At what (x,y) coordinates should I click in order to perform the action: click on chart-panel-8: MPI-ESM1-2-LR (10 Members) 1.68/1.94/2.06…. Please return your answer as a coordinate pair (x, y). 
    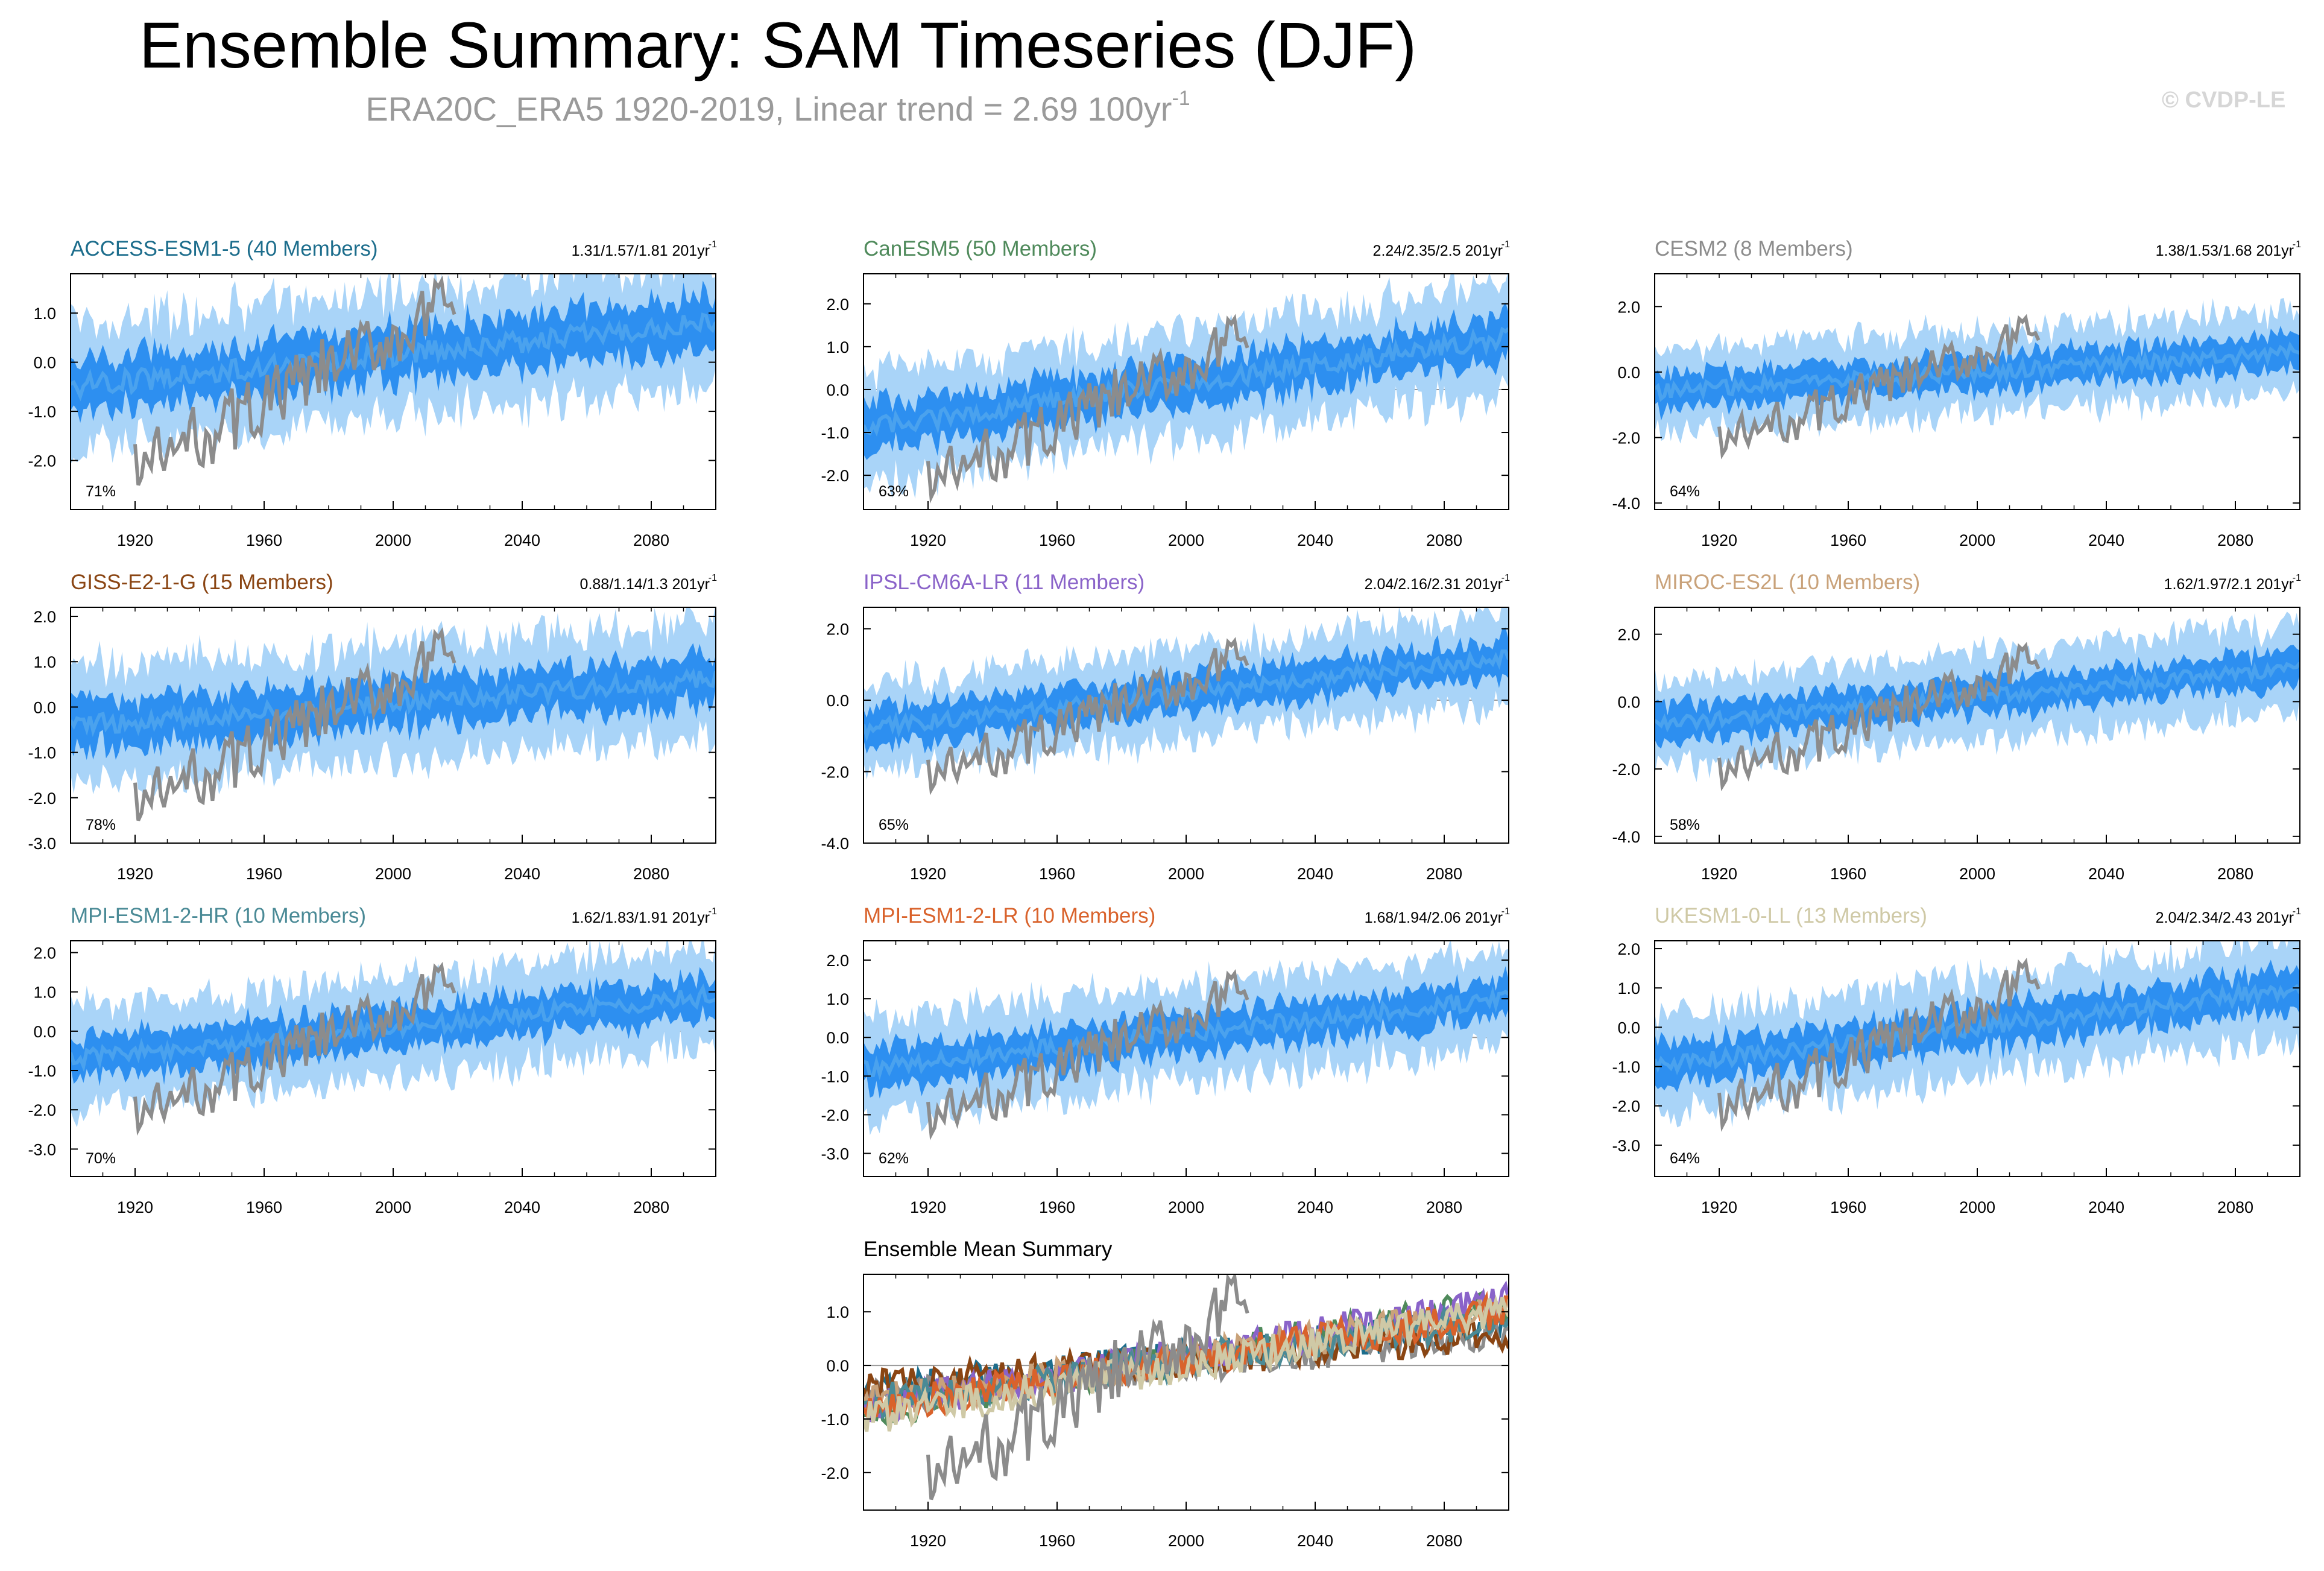
    Looking at the image, I should click on (1165, 1060).